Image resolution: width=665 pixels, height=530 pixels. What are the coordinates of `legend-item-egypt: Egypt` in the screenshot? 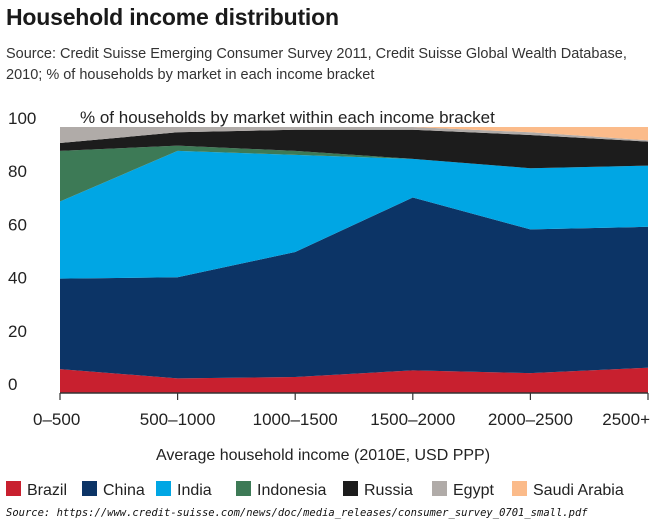 It's located at (463, 490).